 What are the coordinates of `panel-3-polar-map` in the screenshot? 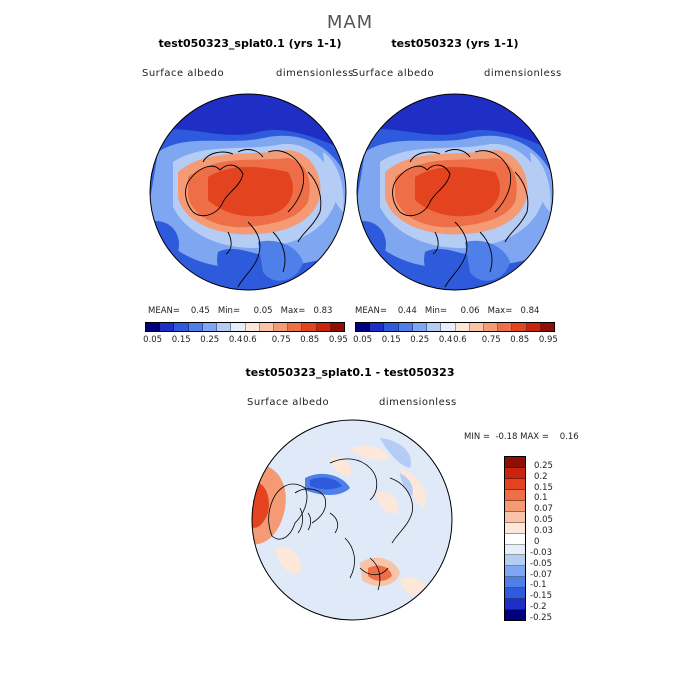 It's located at (352, 520).